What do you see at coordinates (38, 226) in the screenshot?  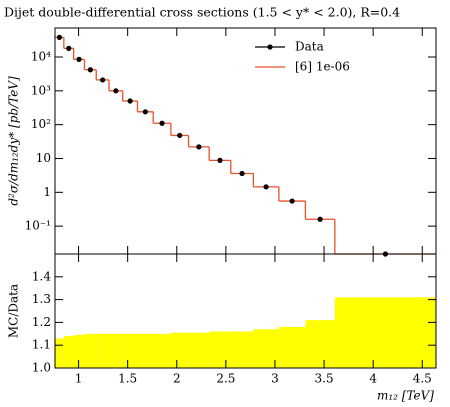 I see `y-tick-label: 10⁻¹` at bounding box center [38, 226].